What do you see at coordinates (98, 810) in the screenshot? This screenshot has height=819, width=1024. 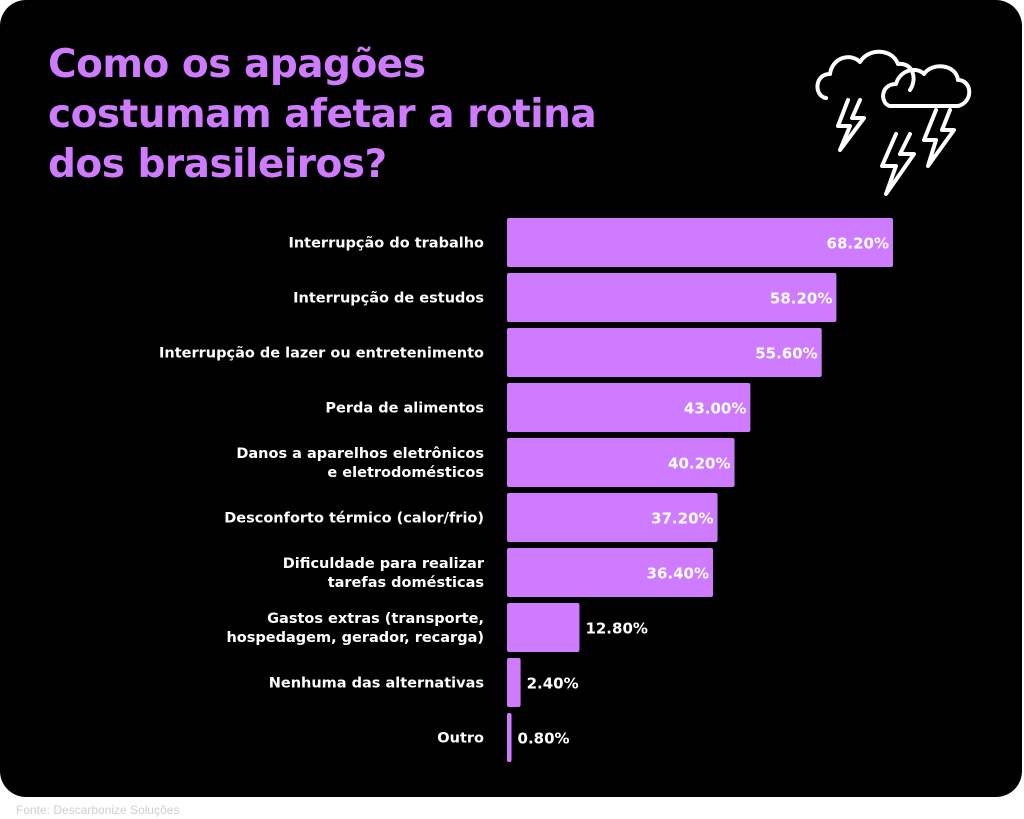 I see `source-note: Fonte: Descarbonize Soluções` at bounding box center [98, 810].